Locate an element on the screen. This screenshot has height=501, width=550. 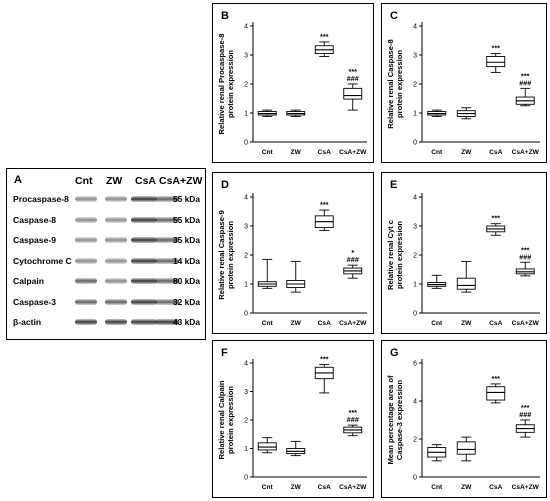
y-axis-label: Caspase-3 expression is located at coordinates (399, 420).